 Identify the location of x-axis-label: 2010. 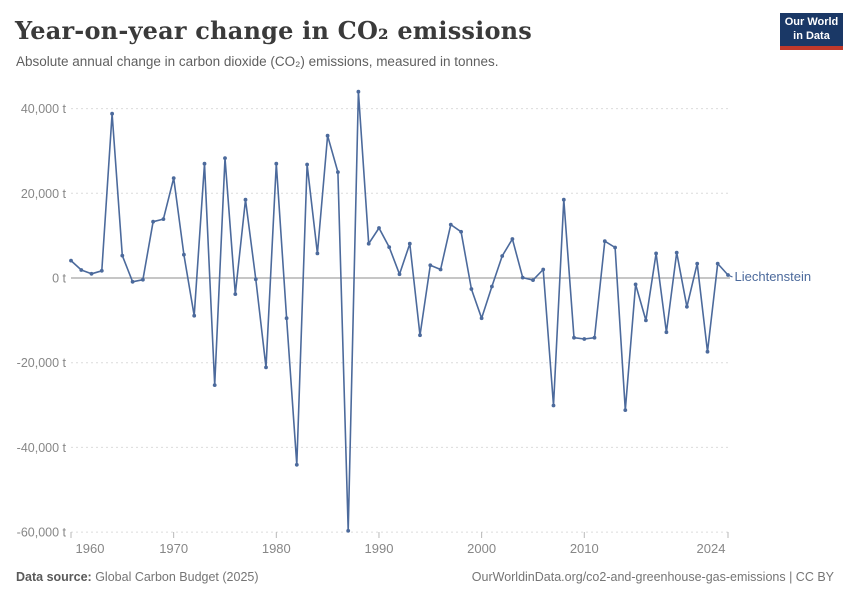
(584, 548).